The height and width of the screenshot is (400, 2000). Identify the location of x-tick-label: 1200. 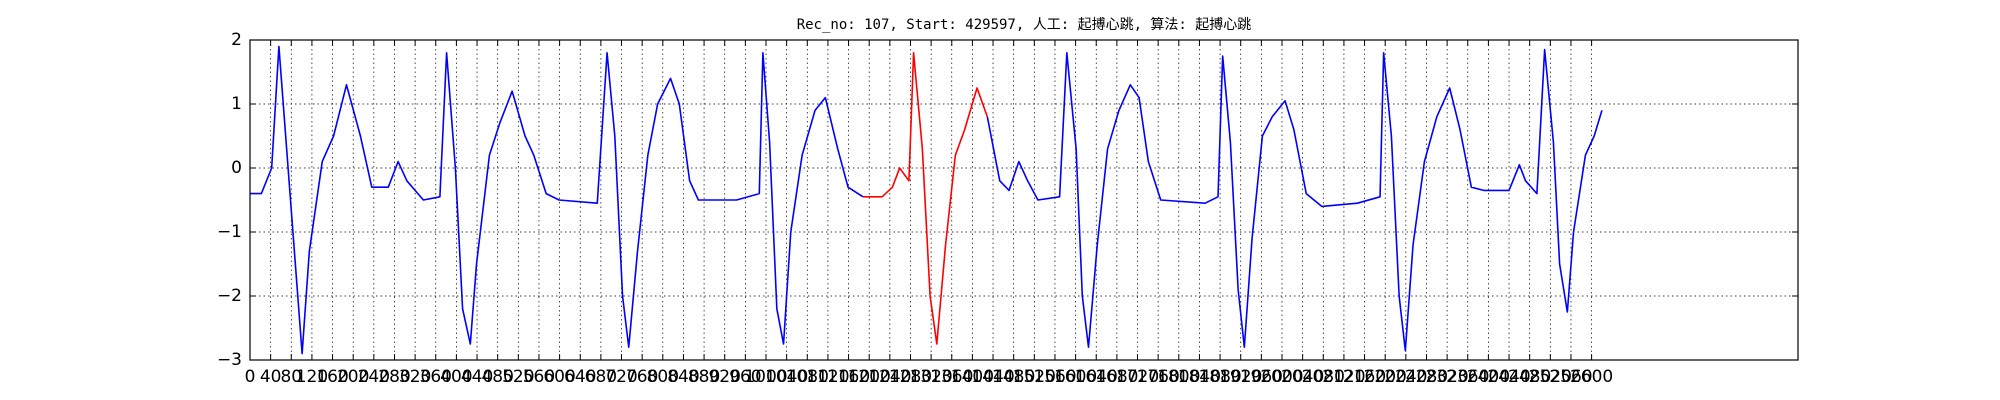
(869, 377).